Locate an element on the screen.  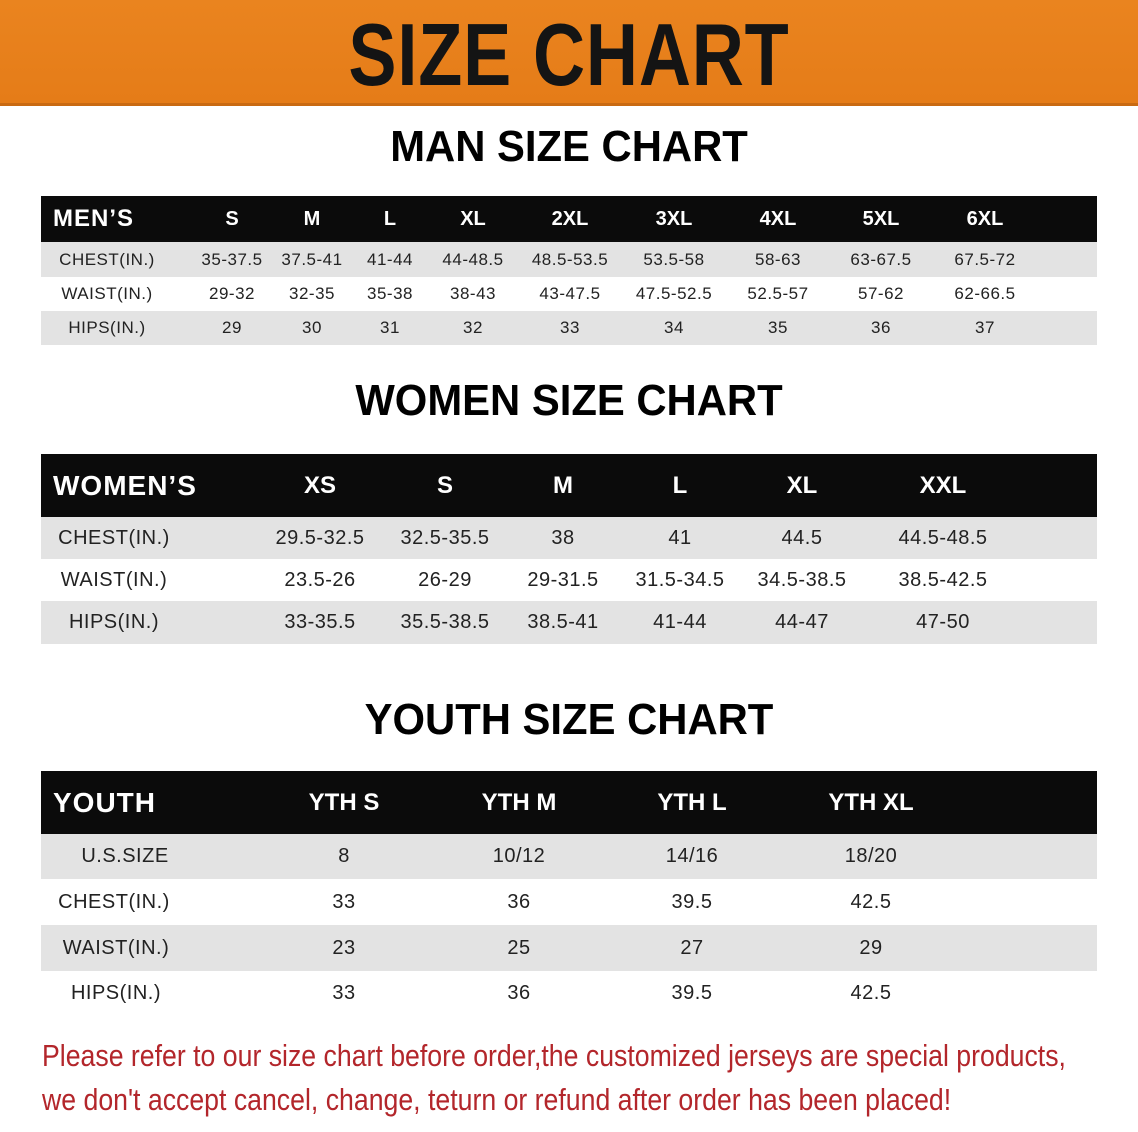
size-value: 25 is located at coordinates (519, 947).